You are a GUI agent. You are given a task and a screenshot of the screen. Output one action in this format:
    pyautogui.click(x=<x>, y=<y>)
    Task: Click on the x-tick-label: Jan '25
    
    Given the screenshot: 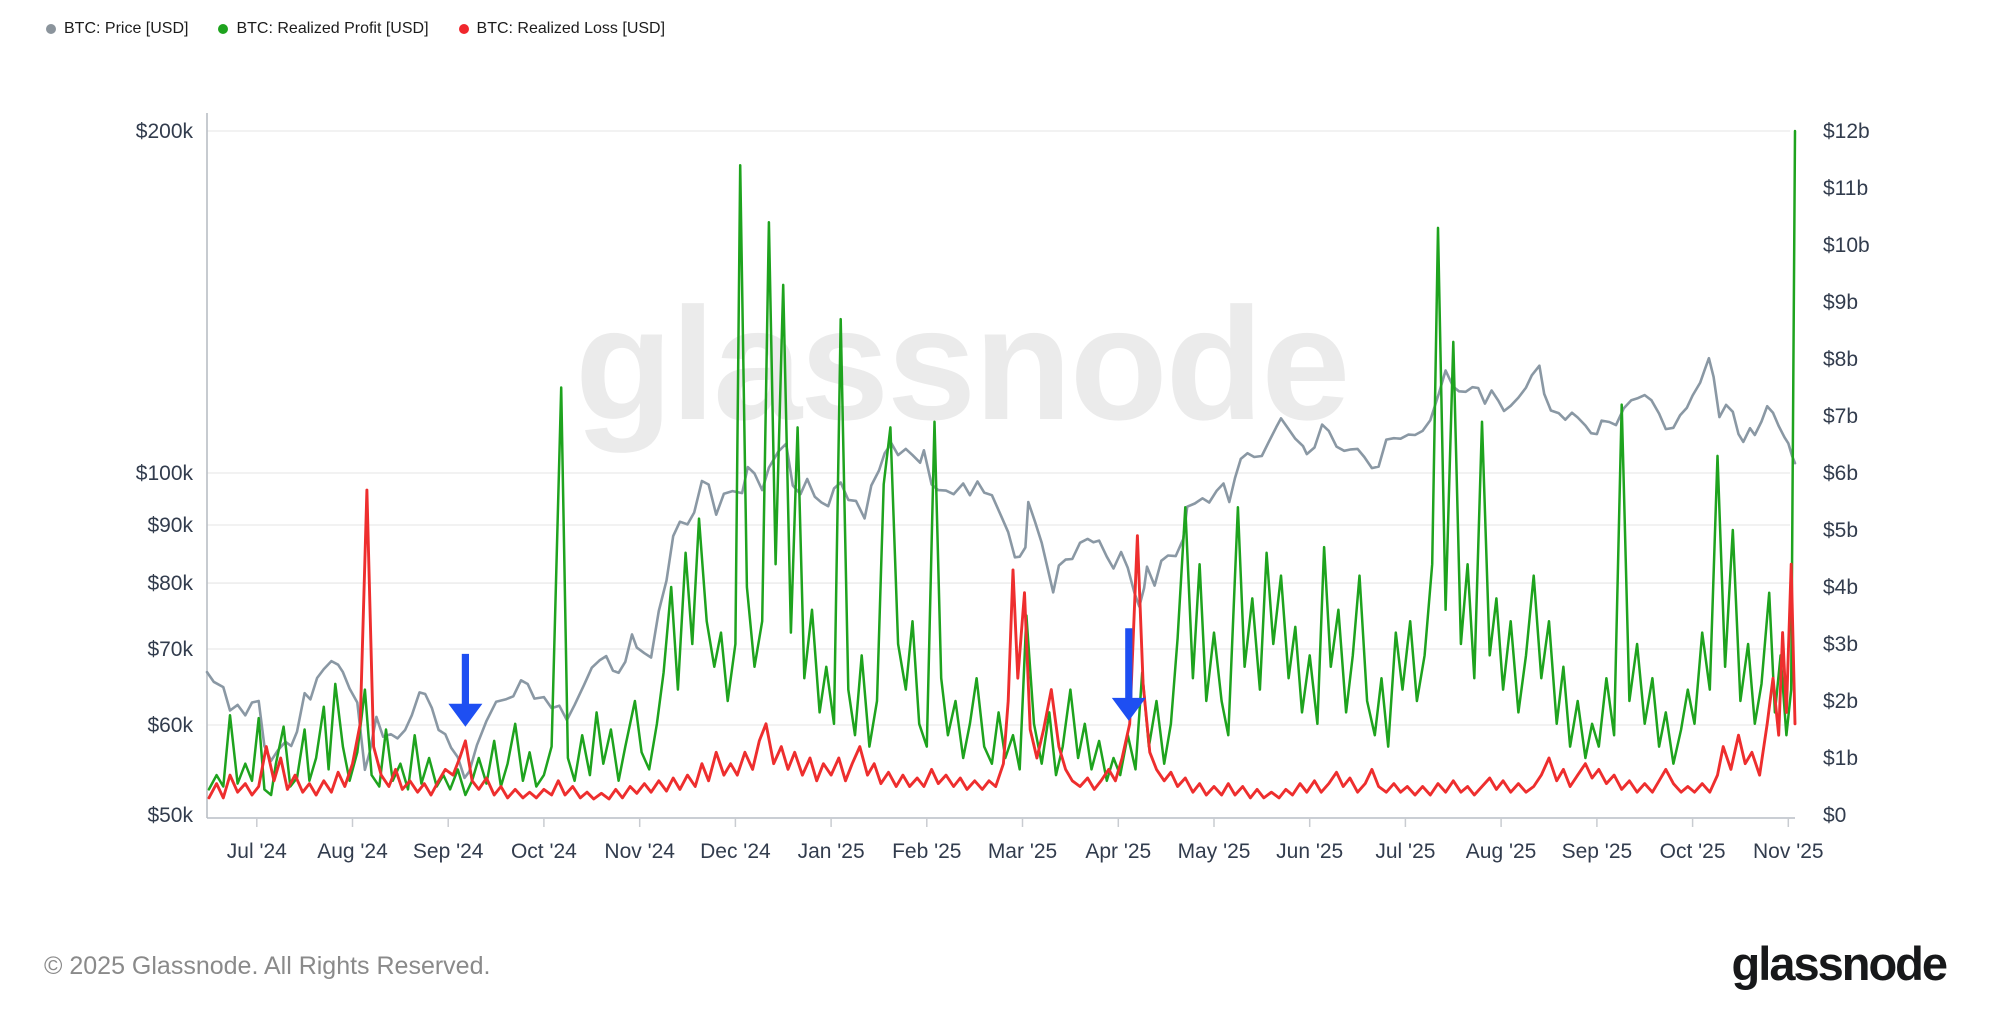 What is the action you would take?
    pyautogui.click(x=831, y=851)
    